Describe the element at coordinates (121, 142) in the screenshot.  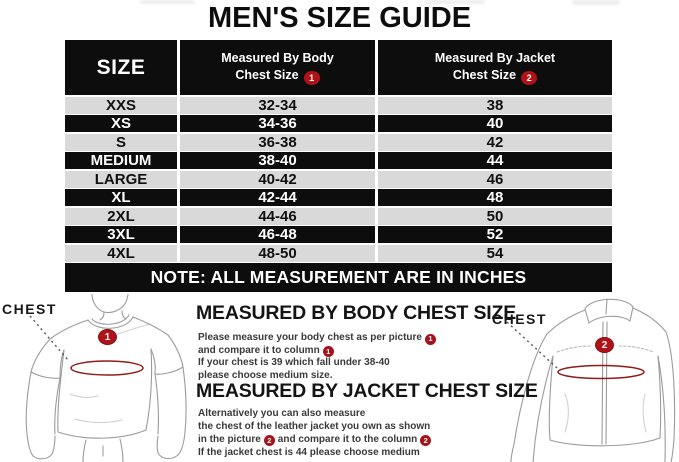
I see `size-cell: S` at that location.